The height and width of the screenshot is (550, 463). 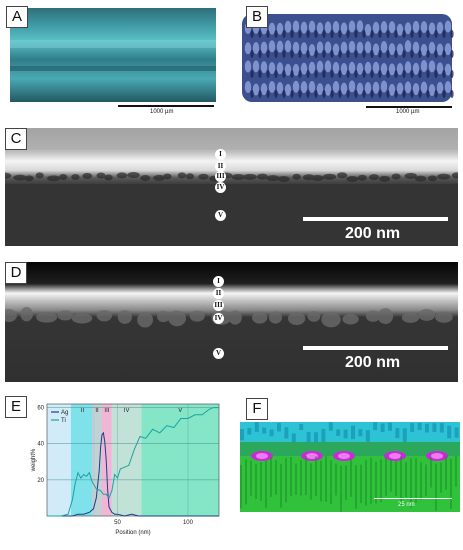 I want to click on layer-label-v: V, so click(x=218, y=353).